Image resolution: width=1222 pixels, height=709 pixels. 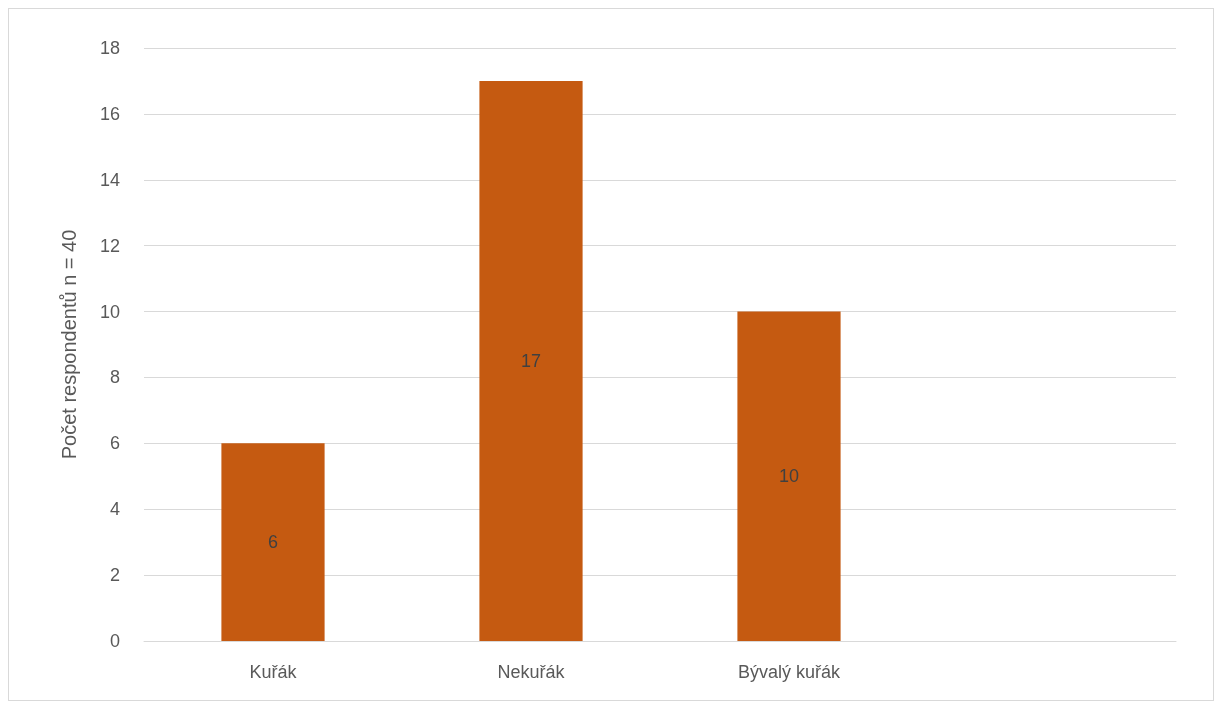 What do you see at coordinates (109, 245) in the screenshot?
I see `y-tick-label: 12` at bounding box center [109, 245].